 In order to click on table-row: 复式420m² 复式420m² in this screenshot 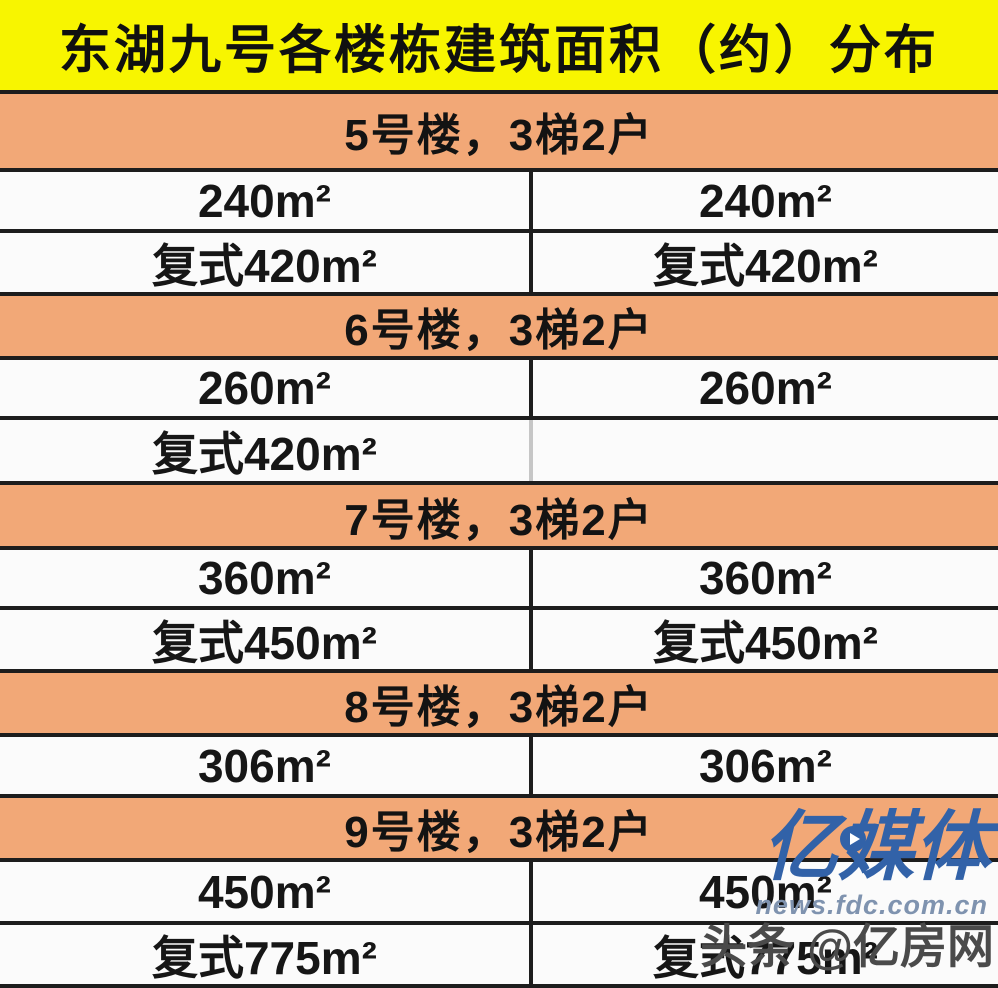, I will do `click(499, 264)`.